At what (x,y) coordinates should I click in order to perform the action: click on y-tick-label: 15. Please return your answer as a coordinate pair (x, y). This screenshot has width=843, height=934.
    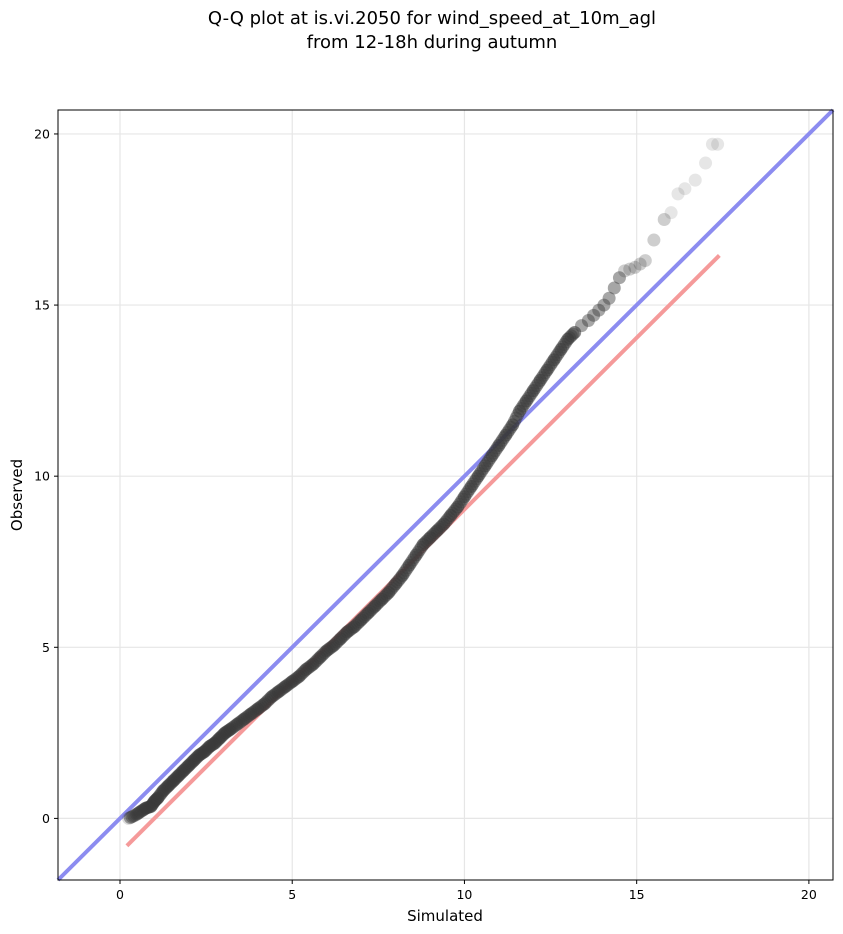
    Looking at the image, I should click on (42, 305).